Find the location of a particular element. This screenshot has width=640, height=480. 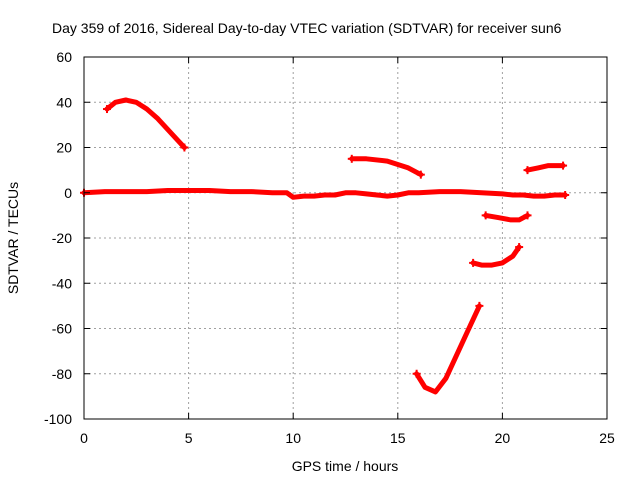

y-axis-label: SDTVAR / TECUs is located at coordinates (13, 238).